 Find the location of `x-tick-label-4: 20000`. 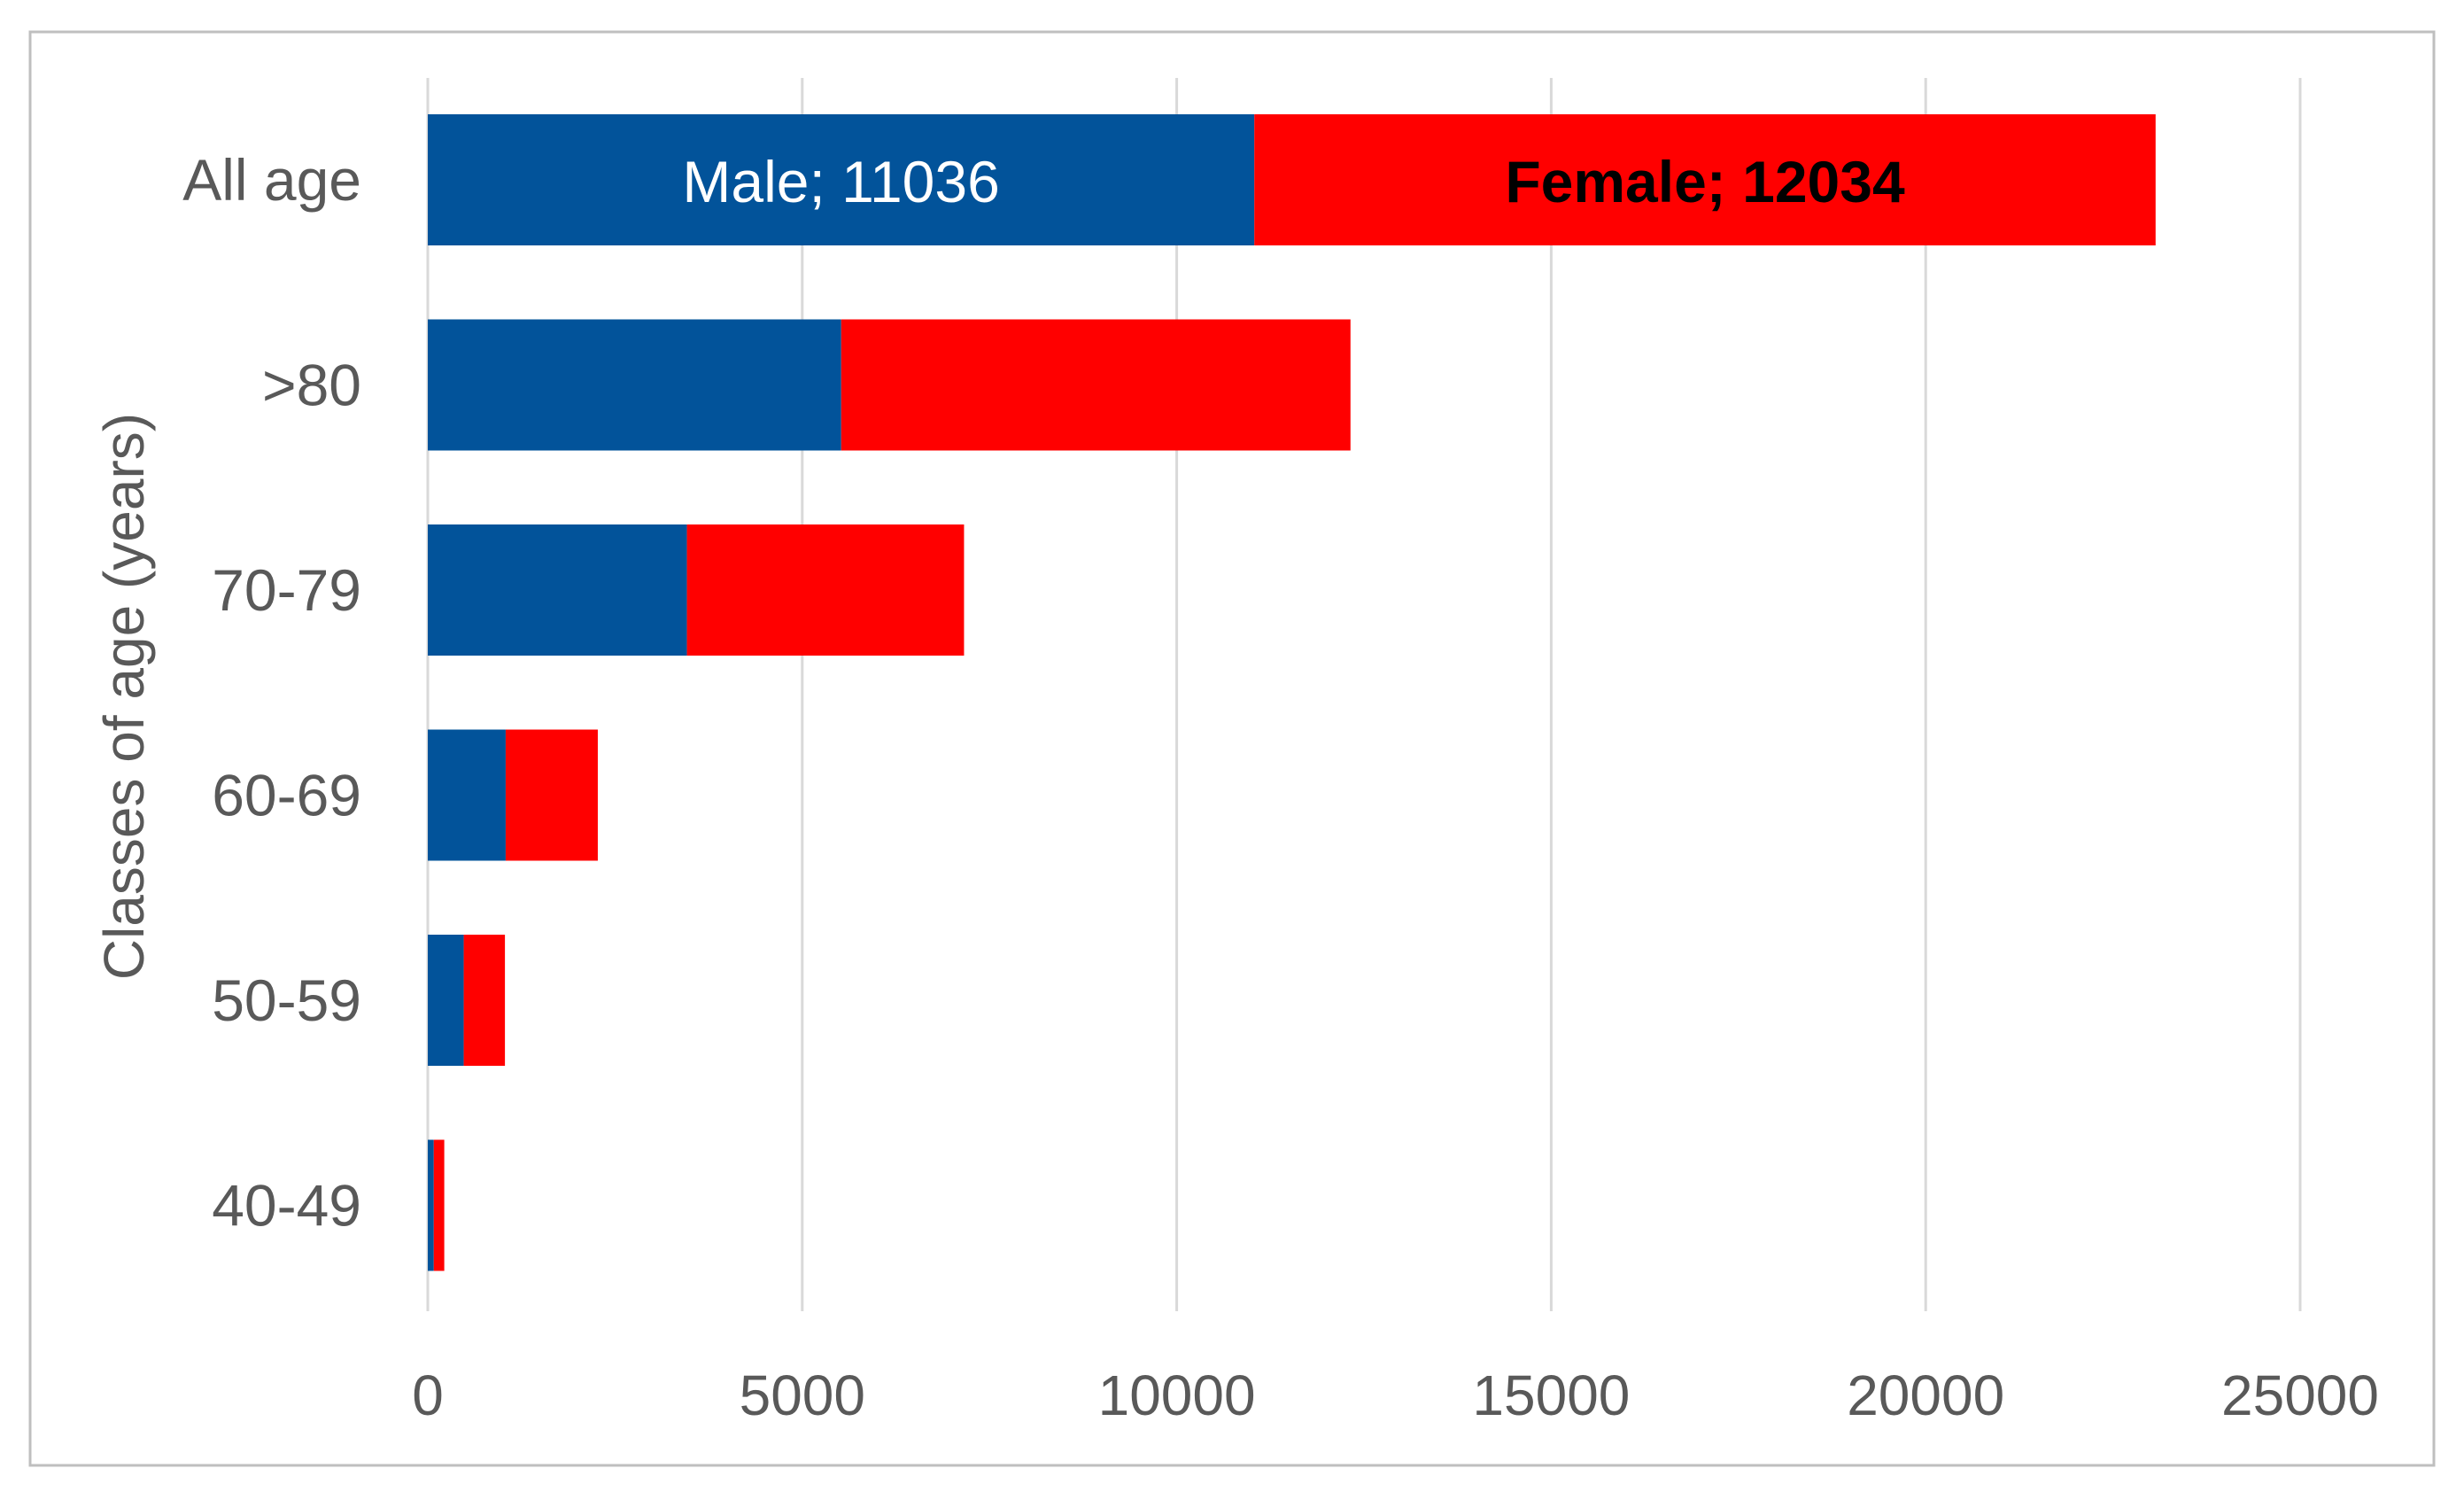

x-tick-label-4: 20000 is located at coordinates (1925, 1395).